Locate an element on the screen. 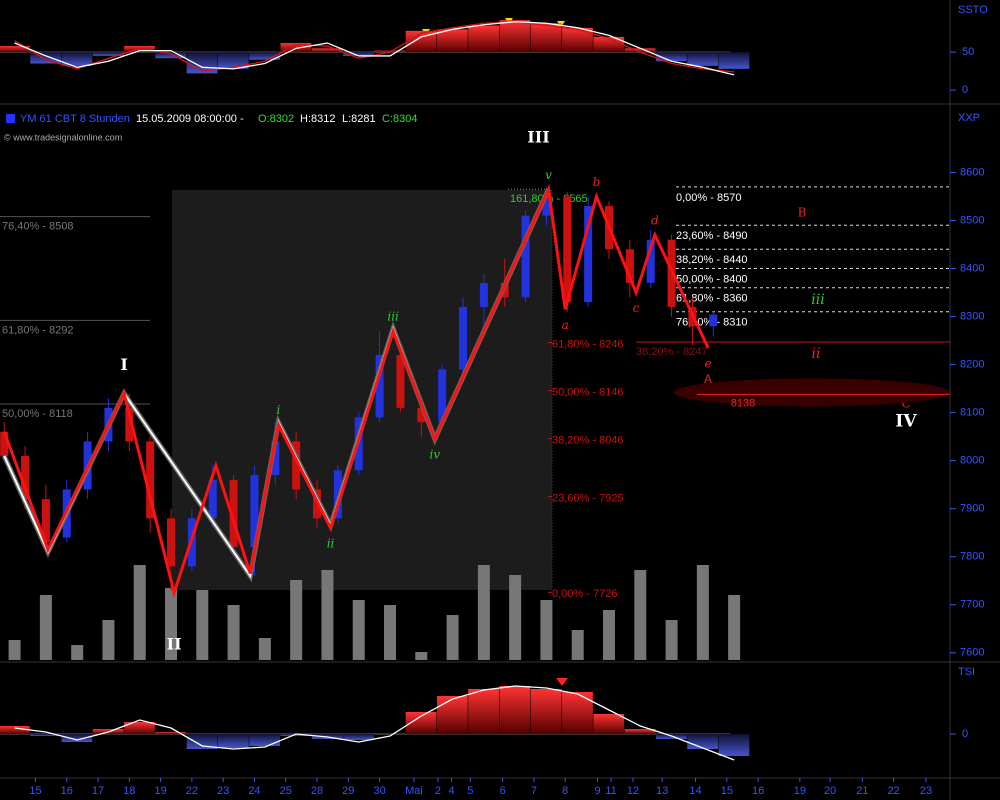 Image resolution: width=1000 pixels, height=800 pixels. fib-right-label: 38,20% - 8440 is located at coordinates (712, 260).